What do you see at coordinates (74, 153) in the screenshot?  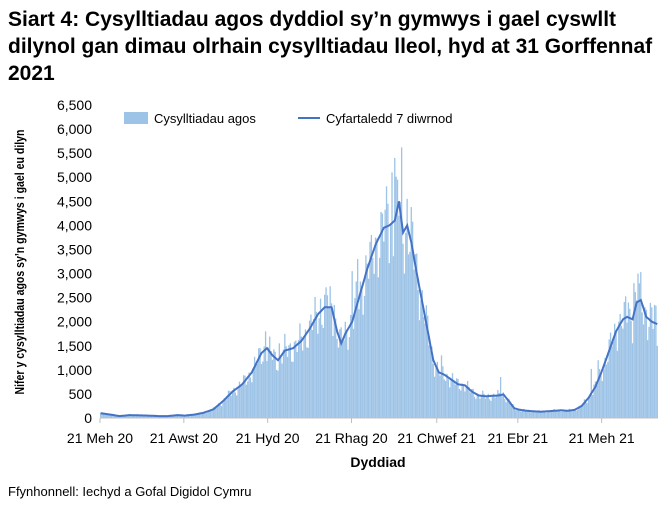 I see `y-tick-label: 5,500` at bounding box center [74, 153].